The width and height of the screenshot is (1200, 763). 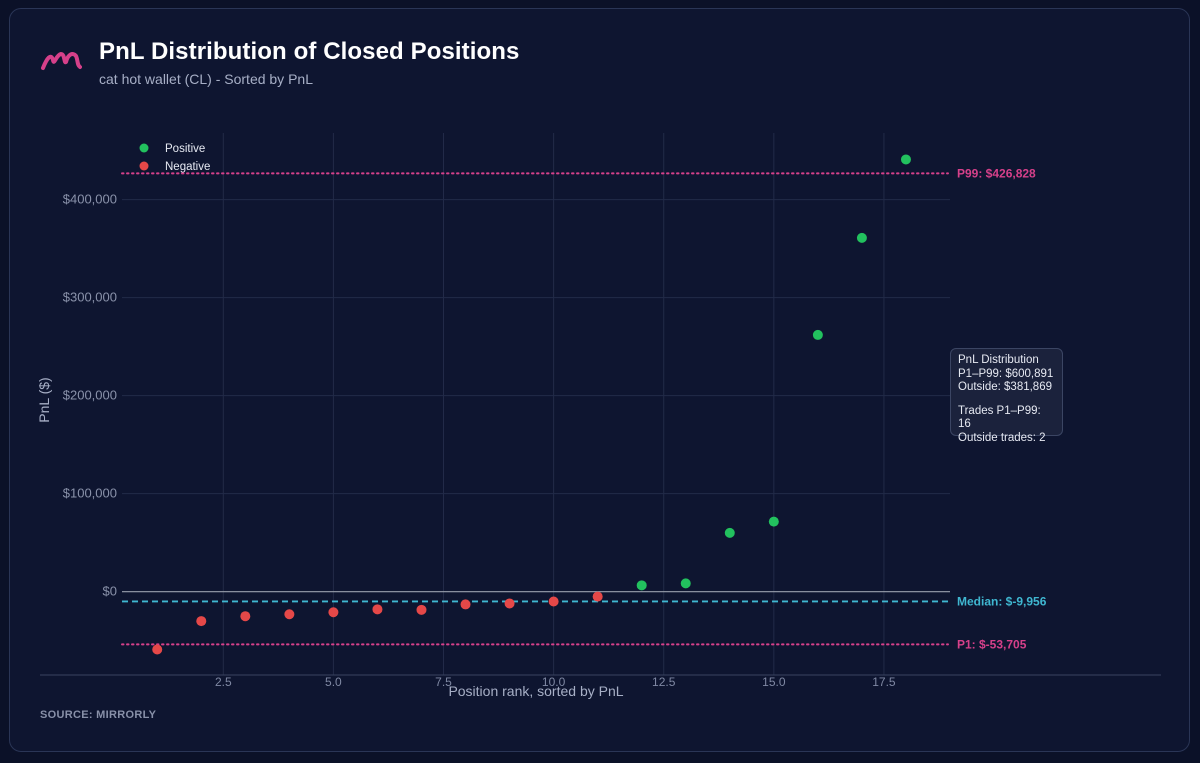 I want to click on tooltip-outside-trades: Outside trades: 2, so click(x=1002, y=437).